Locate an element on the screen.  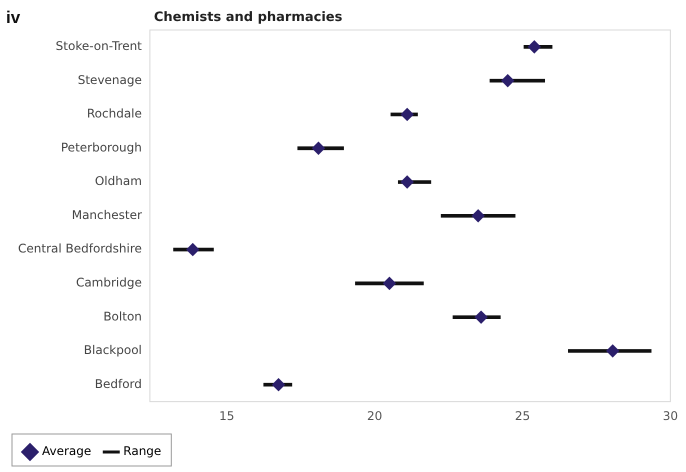
y-tick-label: Stevenage is located at coordinates (110, 79).